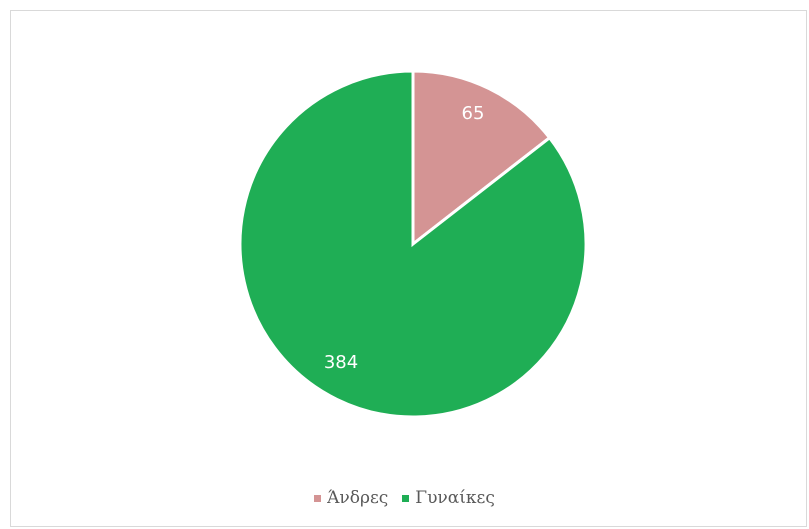 This screenshot has height=529, width=809. I want to click on legend-item-men: Άνδρες, so click(351, 498).